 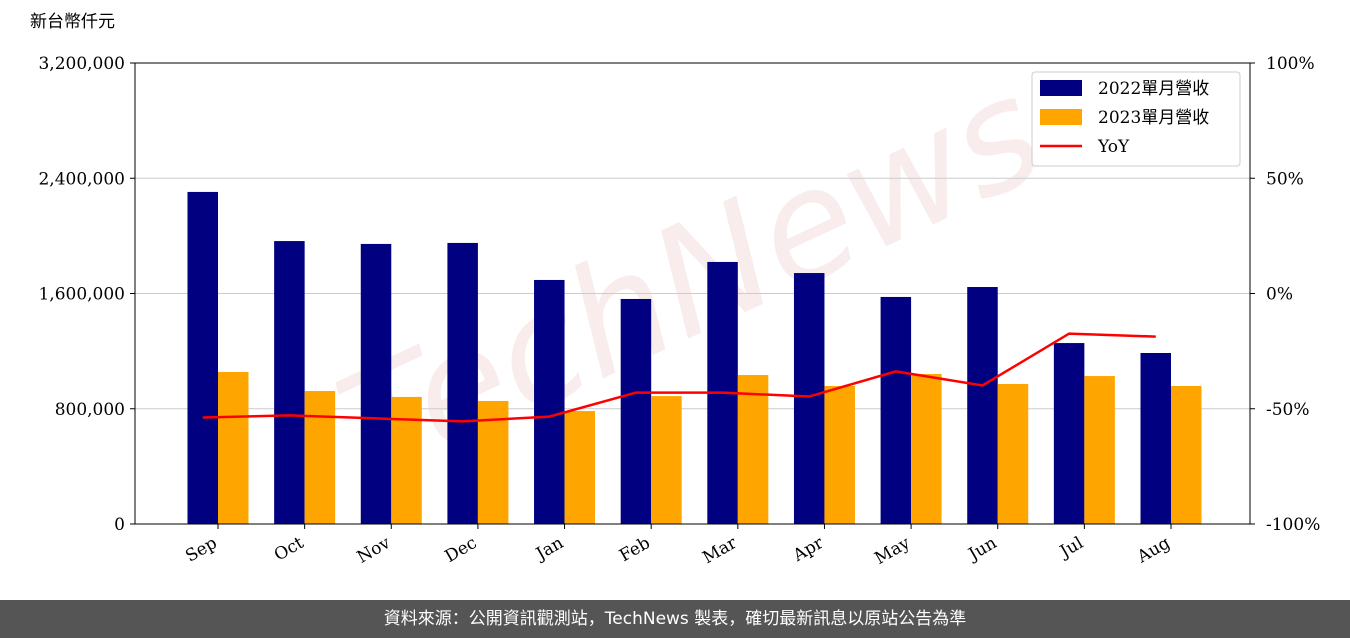 I want to click on y-axis-label: 新台幣仟元, so click(x=72, y=22).